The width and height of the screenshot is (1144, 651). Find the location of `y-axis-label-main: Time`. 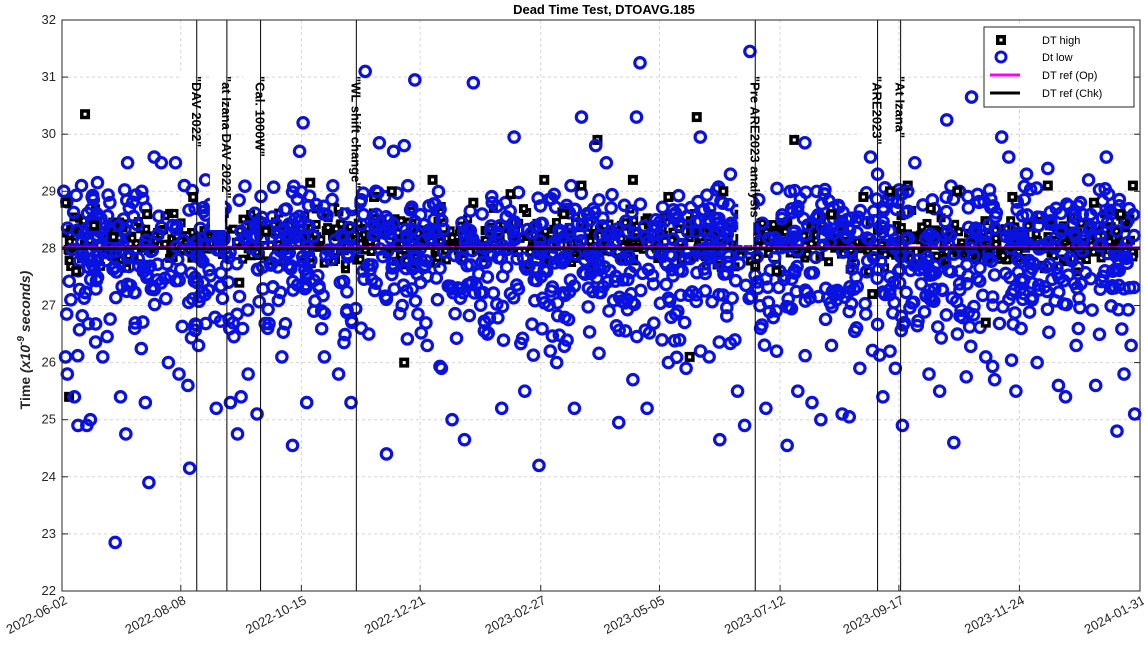

y-axis-label-main: Time is located at coordinates (25, 393).